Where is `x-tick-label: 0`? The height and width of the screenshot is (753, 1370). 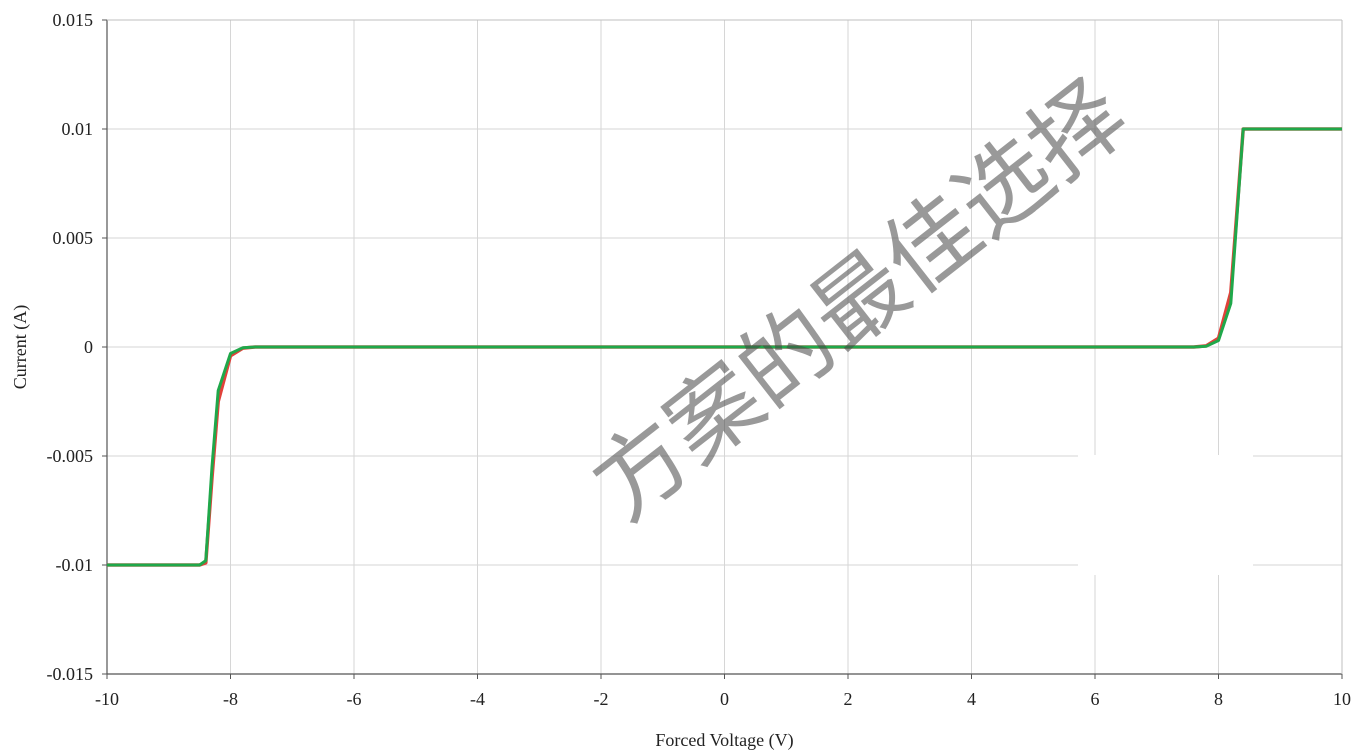 x-tick-label: 0 is located at coordinates (724, 699).